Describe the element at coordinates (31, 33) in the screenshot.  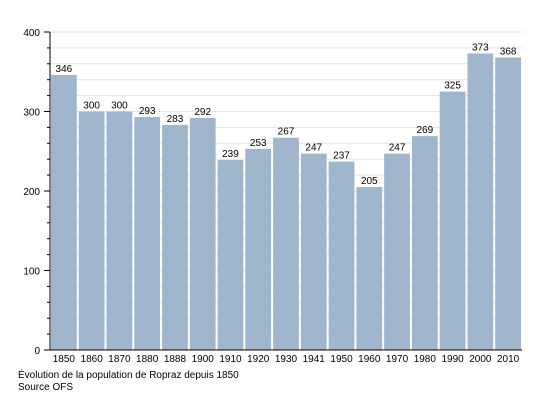
I see `y-tick-label: 400` at that location.